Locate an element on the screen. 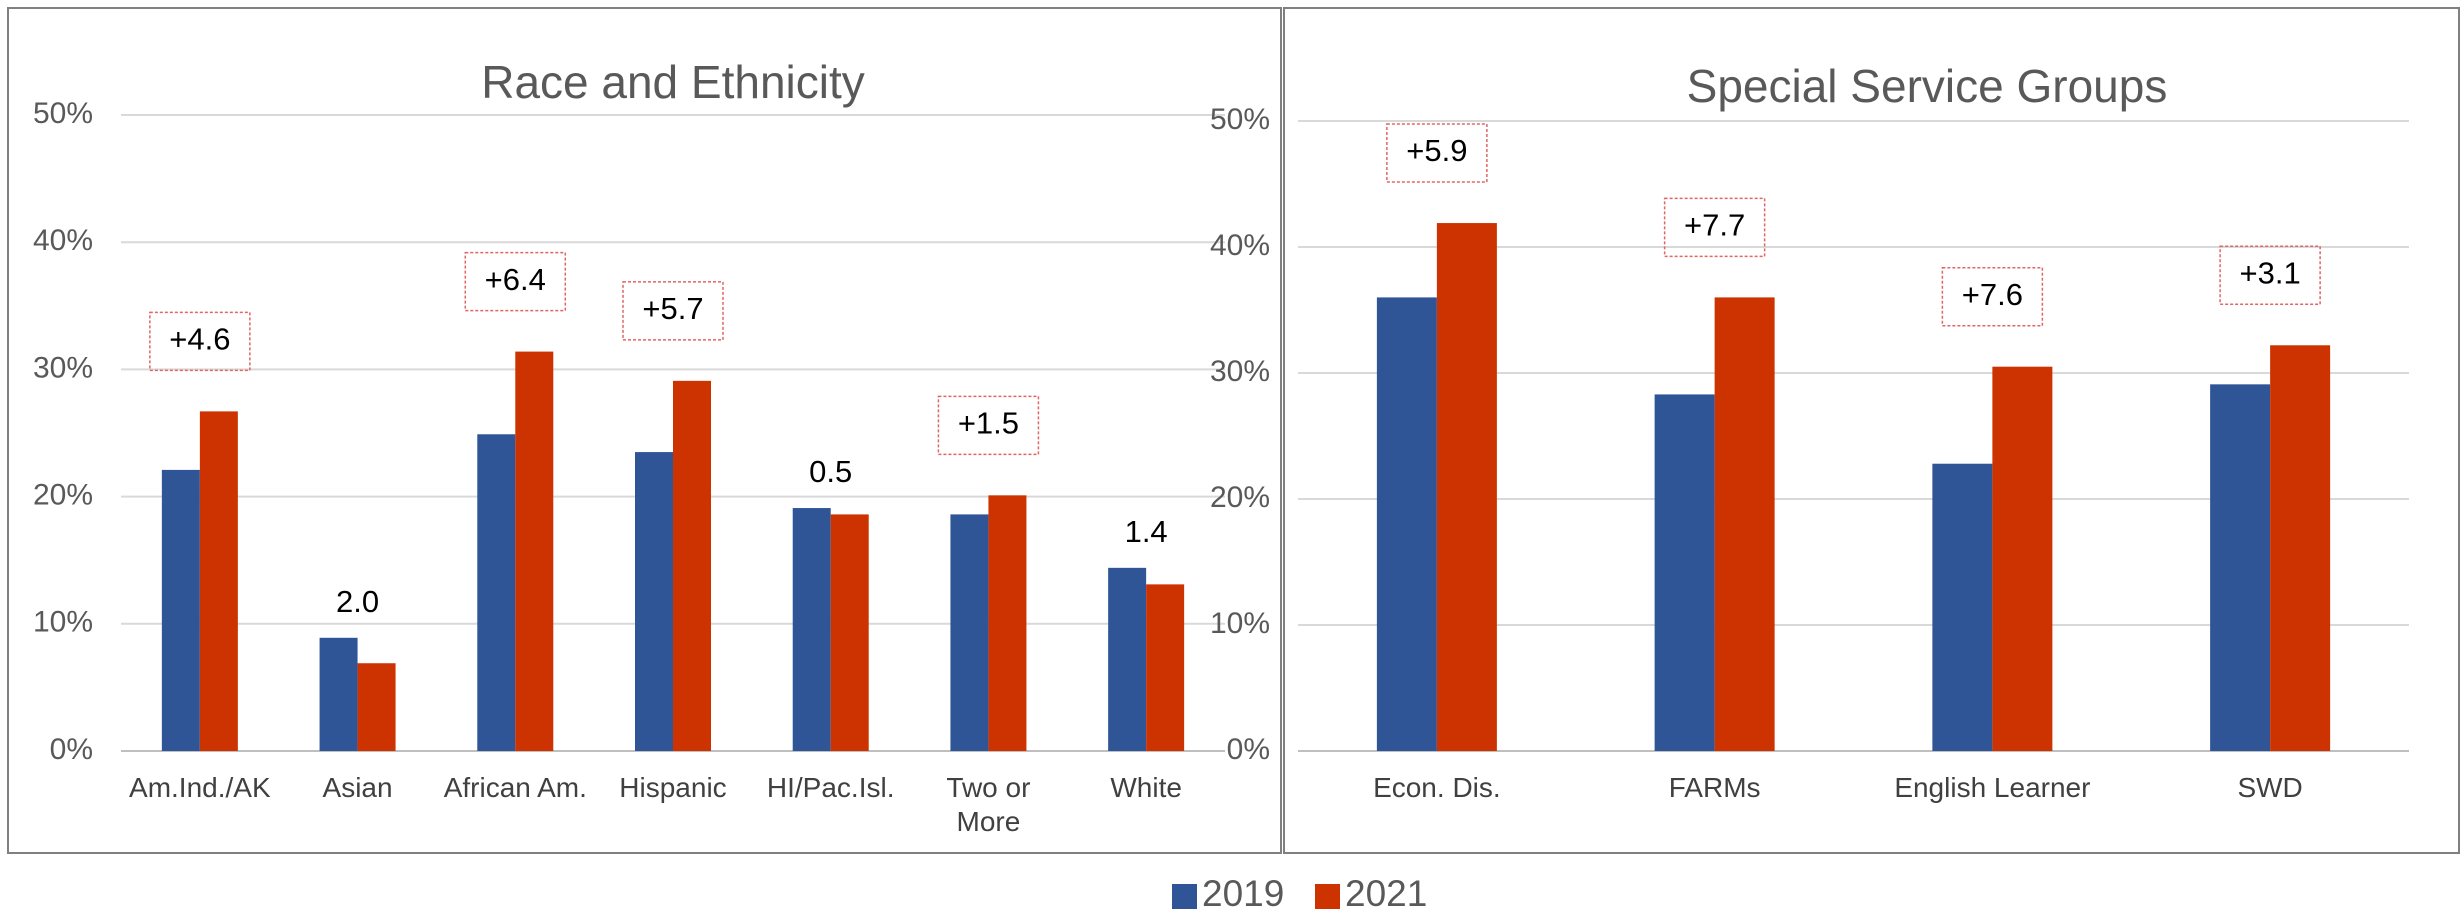 The image size is (2463, 916). x-tick-label: Am.Ind./AK is located at coordinates (200, 787).